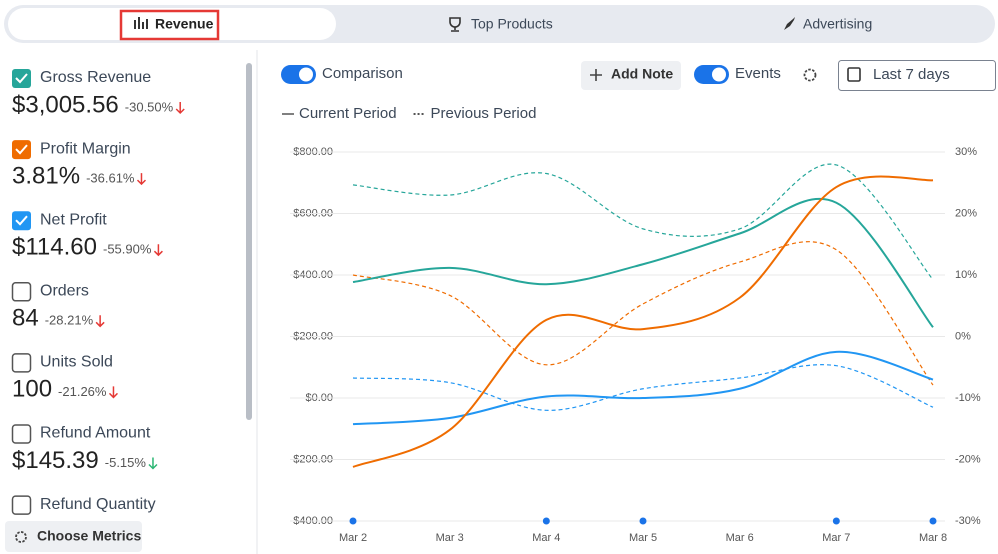  I want to click on tab: Revenue, so click(184, 24).